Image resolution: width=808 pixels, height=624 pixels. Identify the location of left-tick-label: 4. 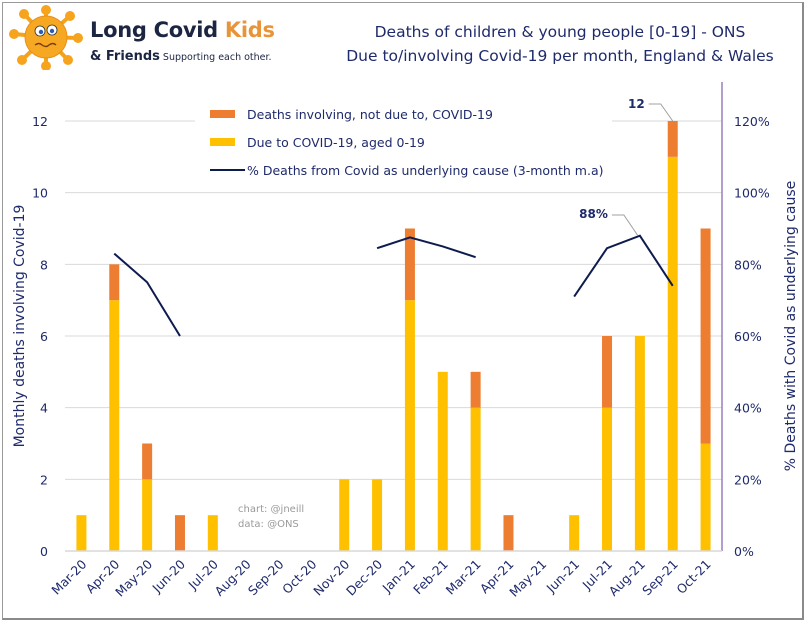
(44, 408).